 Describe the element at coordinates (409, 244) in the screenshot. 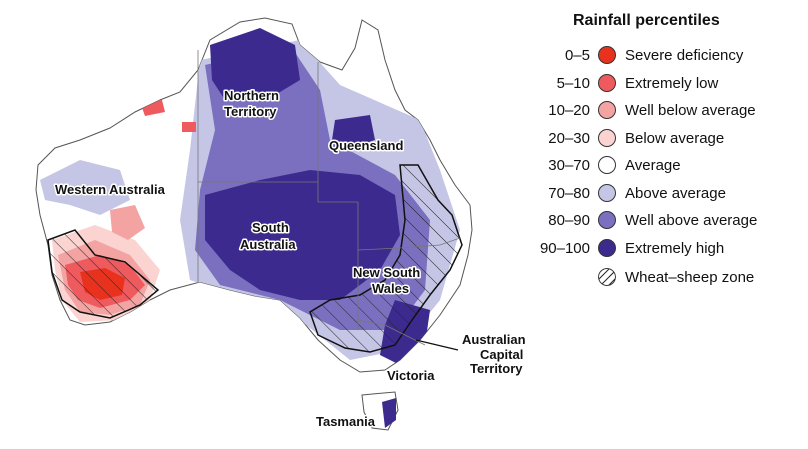

I see `qld-nsw-border` at that location.